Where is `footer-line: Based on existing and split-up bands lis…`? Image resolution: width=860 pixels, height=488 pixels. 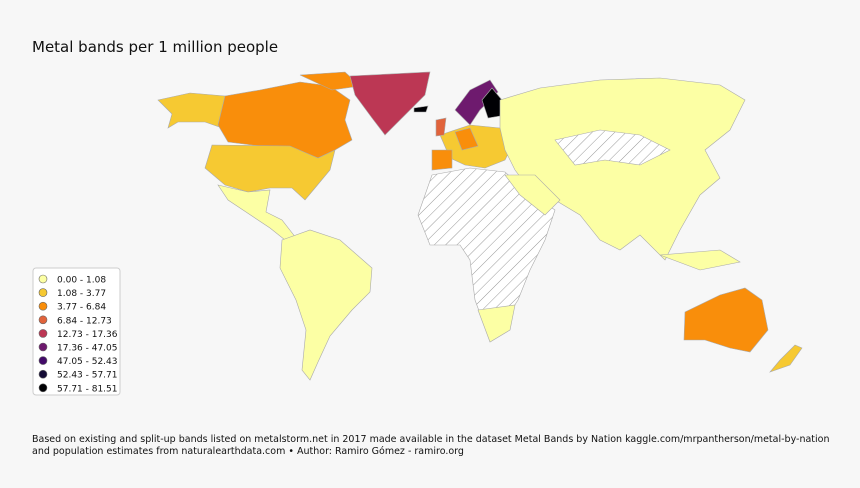 footer-line: Based on existing and split-up bands lis… is located at coordinates (431, 439).